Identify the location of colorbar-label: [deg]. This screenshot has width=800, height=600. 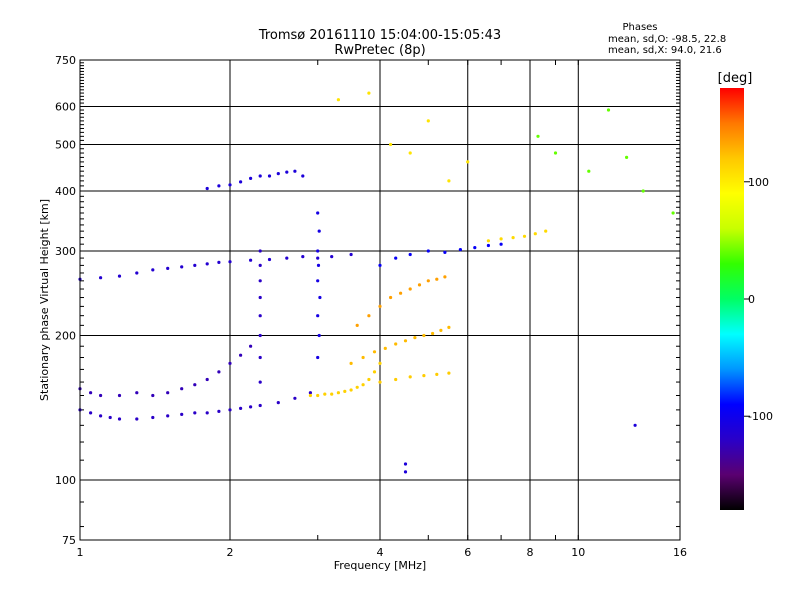
(735, 78).